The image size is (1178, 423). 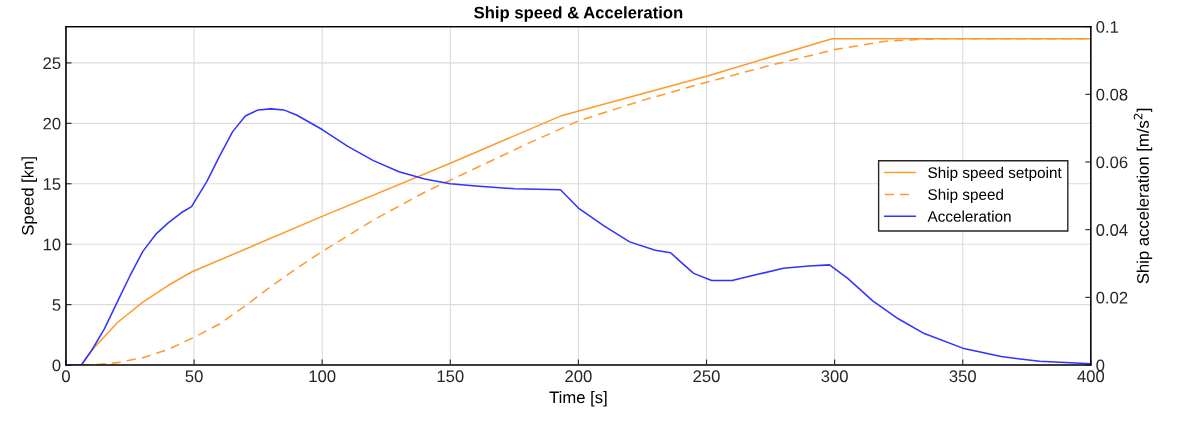 I want to click on y-tick-label: 20, so click(x=52, y=123).